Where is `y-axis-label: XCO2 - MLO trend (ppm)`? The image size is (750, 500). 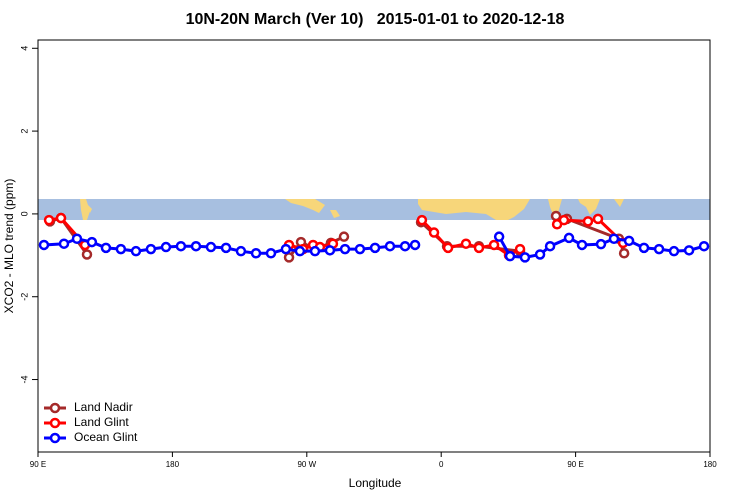 y-axis-label: XCO2 - MLO trend (ppm) is located at coordinates (9, 246).